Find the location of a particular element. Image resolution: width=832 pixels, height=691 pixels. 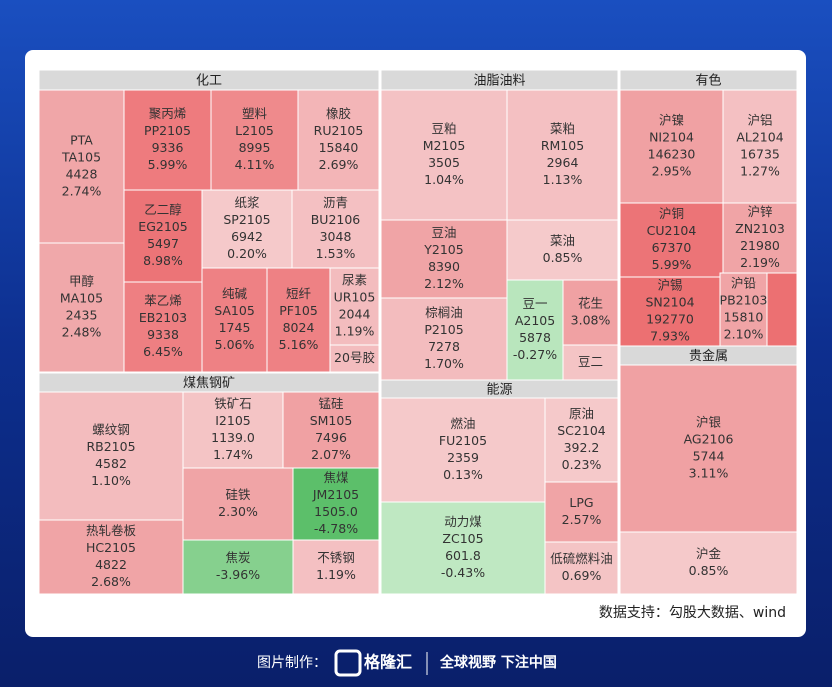

tile-label: RU2105 is located at coordinates (339, 130).